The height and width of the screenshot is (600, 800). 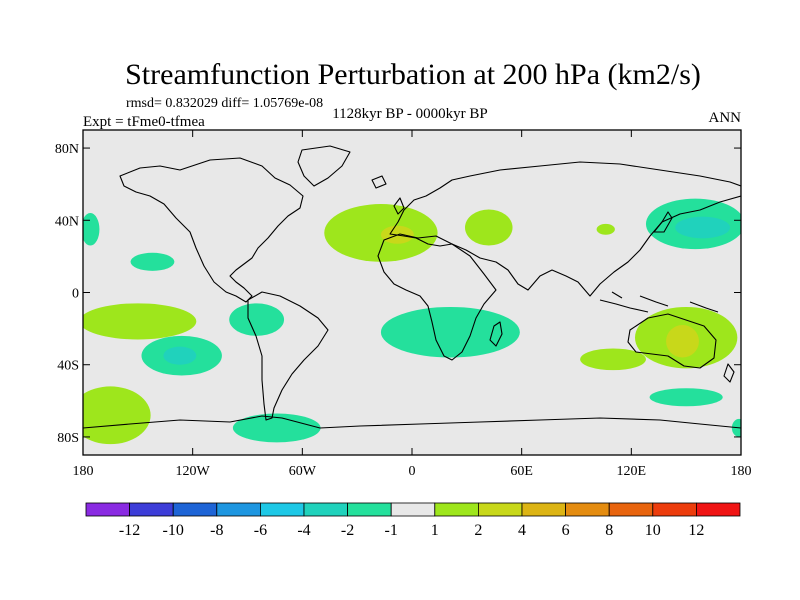 I want to click on colorbar-label: -4, so click(x=303, y=530).